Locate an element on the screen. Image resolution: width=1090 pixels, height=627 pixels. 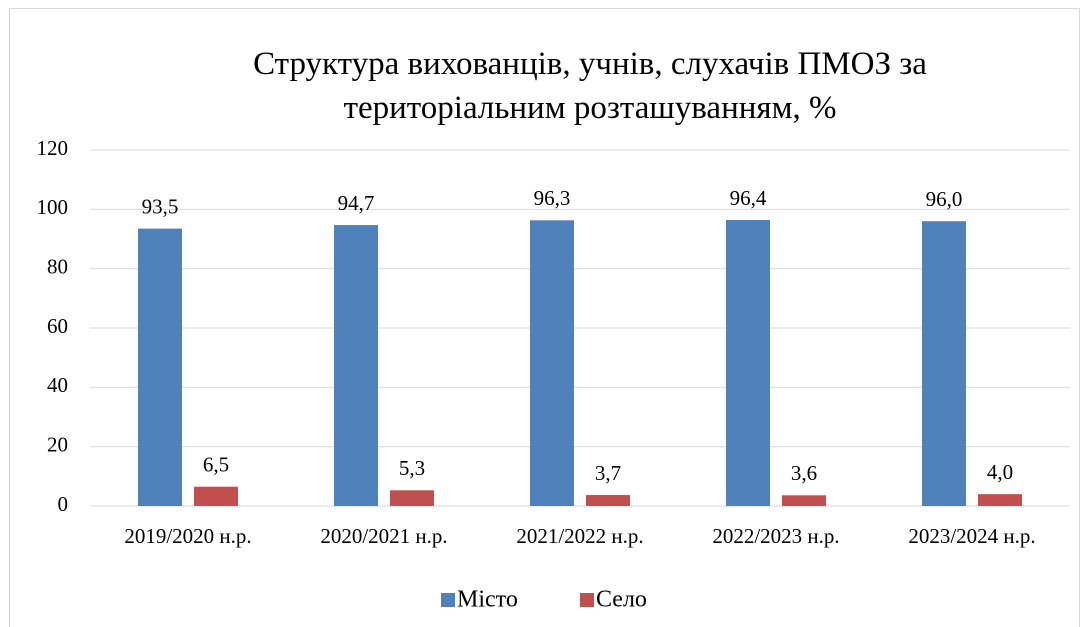
data-label: 96,0 is located at coordinates (944, 199).